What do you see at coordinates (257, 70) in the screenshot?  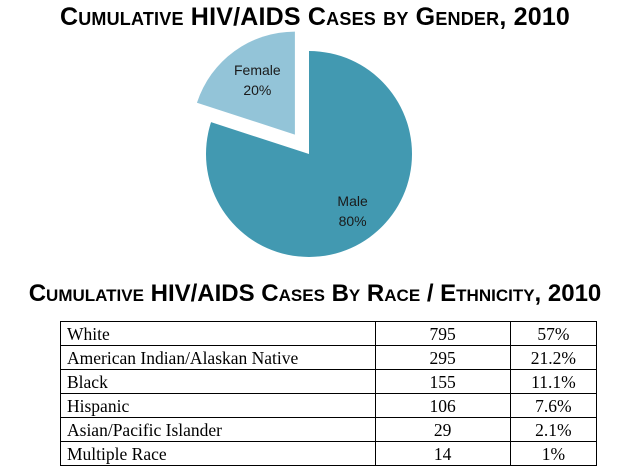 I see `slice-name-label: Female` at bounding box center [257, 70].